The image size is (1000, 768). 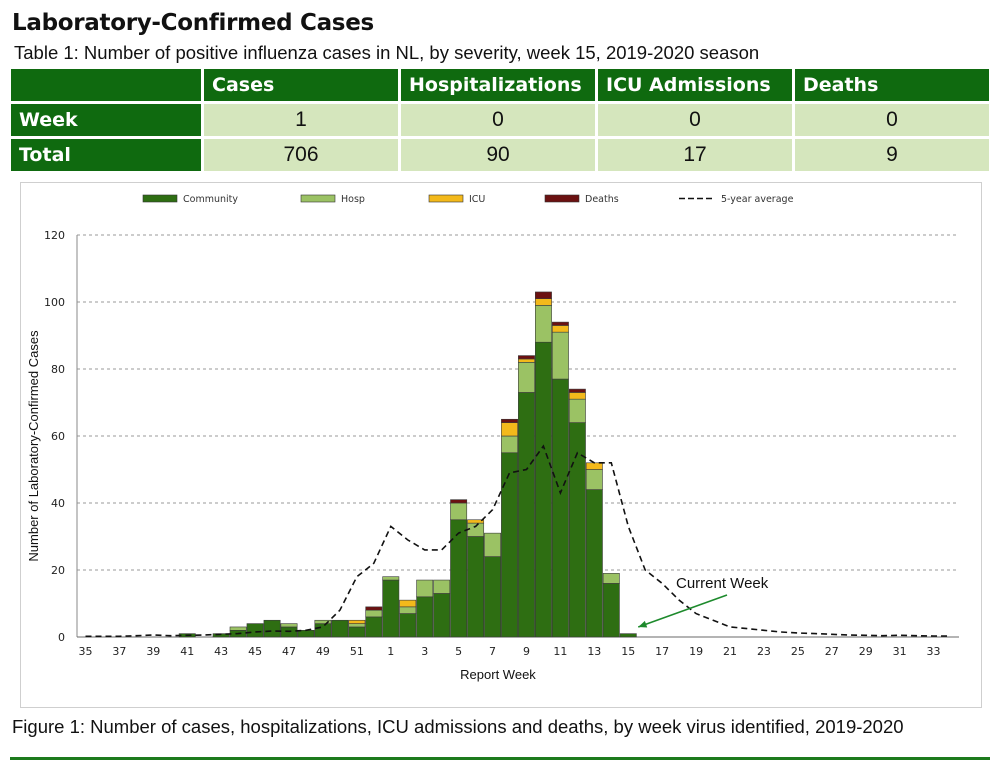 I want to click on annotation-arrow, so click(x=682, y=611).